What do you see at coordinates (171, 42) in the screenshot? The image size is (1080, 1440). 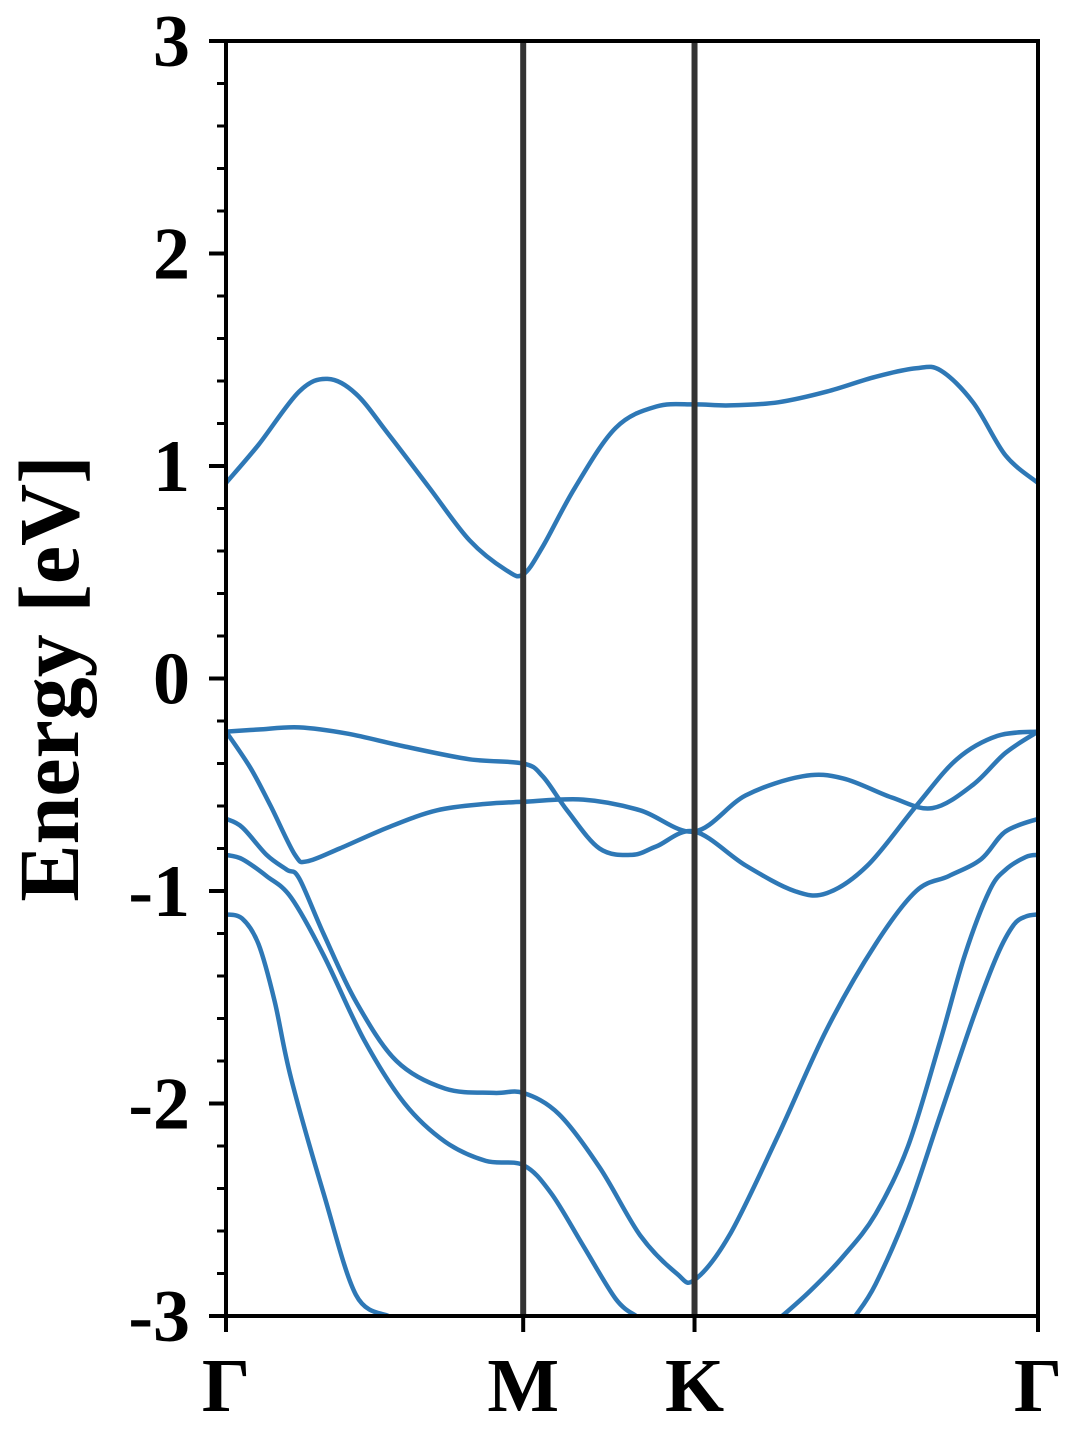 I see `y-tick-label: 3` at bounding box center [171, 42].